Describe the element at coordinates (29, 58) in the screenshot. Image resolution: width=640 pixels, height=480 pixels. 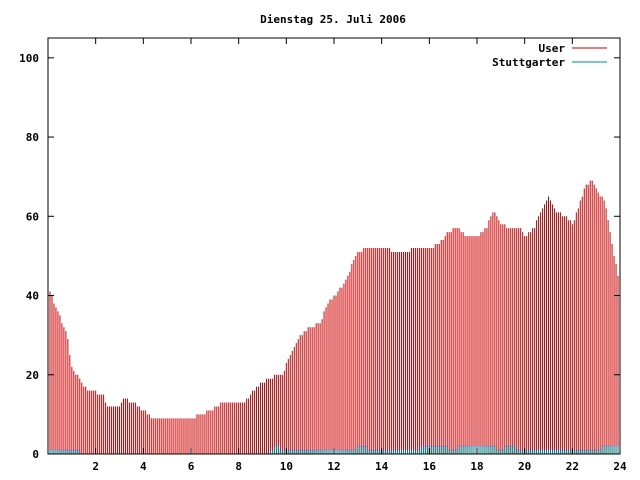
I see `y-tick-label: 100` at that location.